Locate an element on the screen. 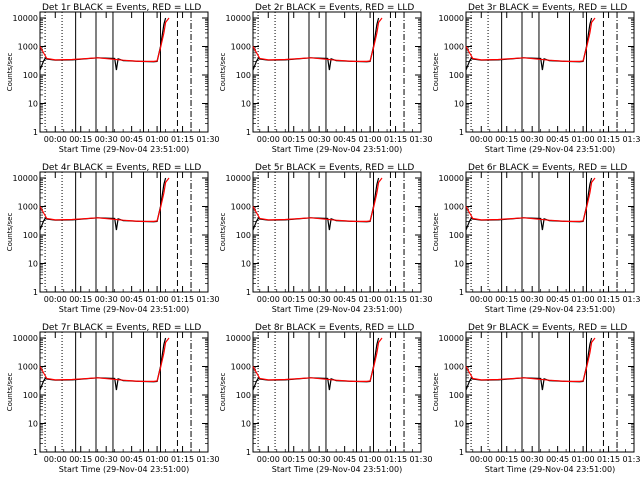  chart-title: Det 9r BLACK = Events, RED = LLD is located at coordinates (547, 328).